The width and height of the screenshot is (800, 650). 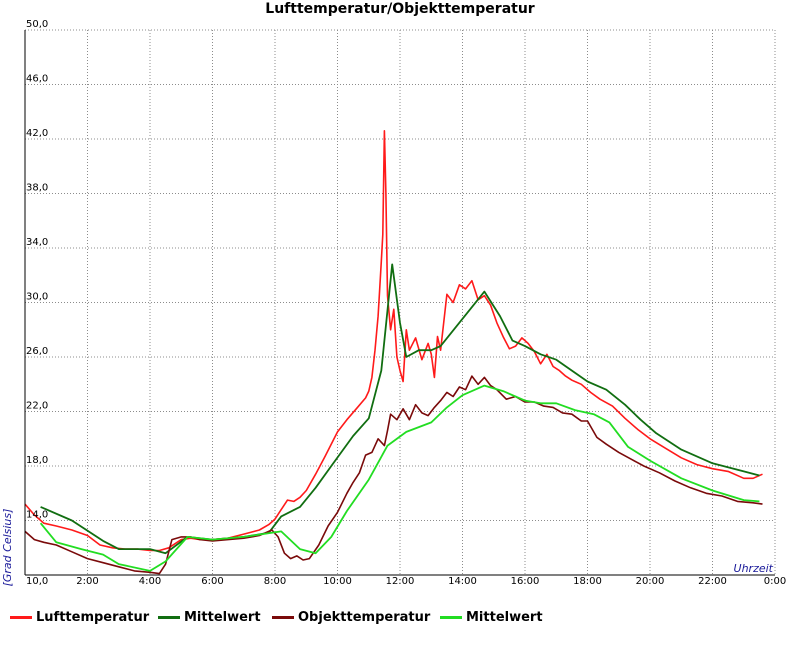 What do you see at coordinates (87, 581) in the screenshot?
I see `x-tick-label: 2:00` at bounding box center [87, 581].